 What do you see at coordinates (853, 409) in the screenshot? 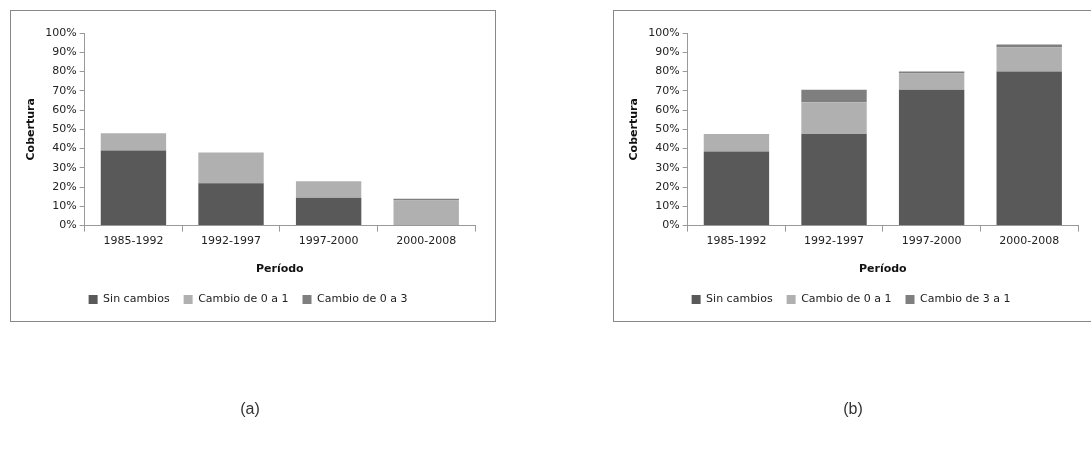
I see `text: (b)` at bounding box center [853, 409].